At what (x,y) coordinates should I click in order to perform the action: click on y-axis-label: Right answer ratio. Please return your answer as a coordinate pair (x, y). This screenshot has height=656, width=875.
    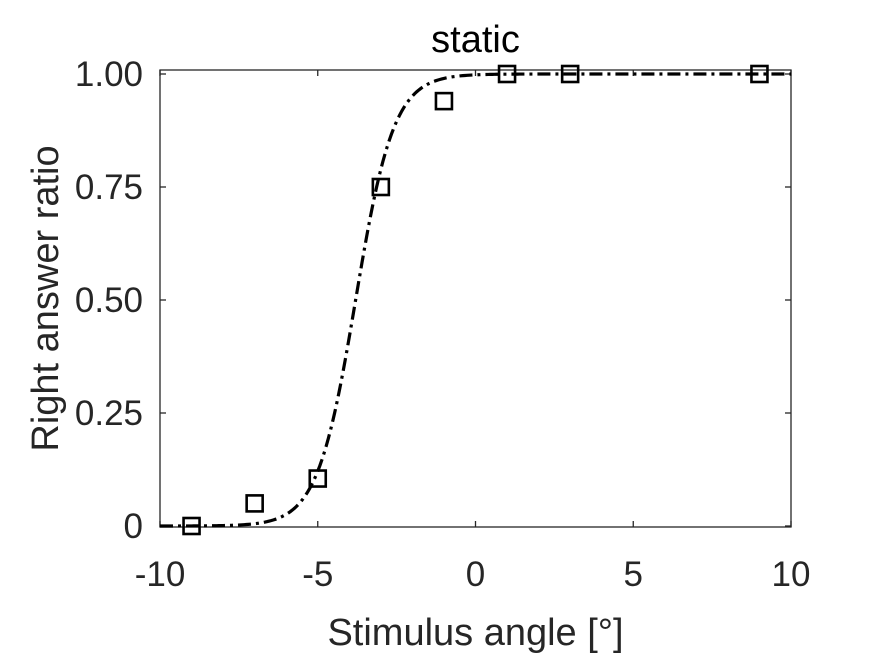
    Looking at the image, I should click on (46, 298).